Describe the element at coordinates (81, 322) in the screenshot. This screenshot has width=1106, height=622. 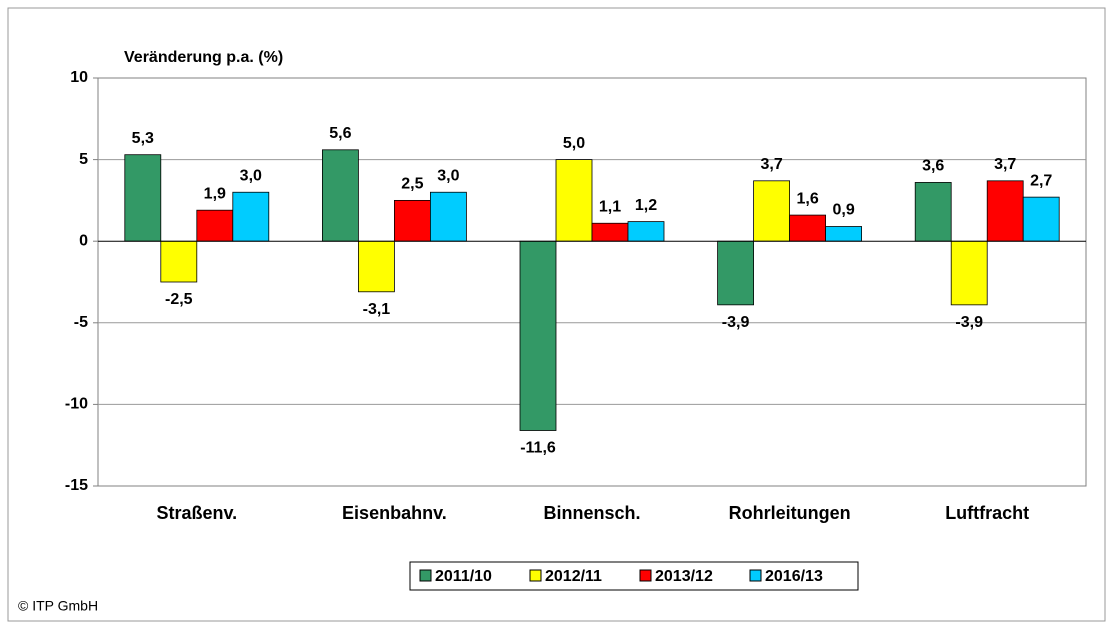
I see `y-tick-label: -5` at that location.